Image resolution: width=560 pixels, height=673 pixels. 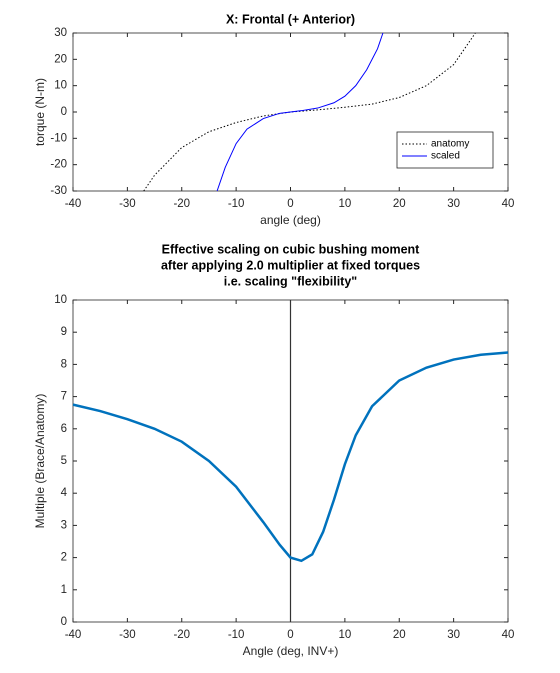 What do you see at coordinates (60, 33) in the screenshot?
I see `y-tick-label: 30` at bounding box center [60, 33].